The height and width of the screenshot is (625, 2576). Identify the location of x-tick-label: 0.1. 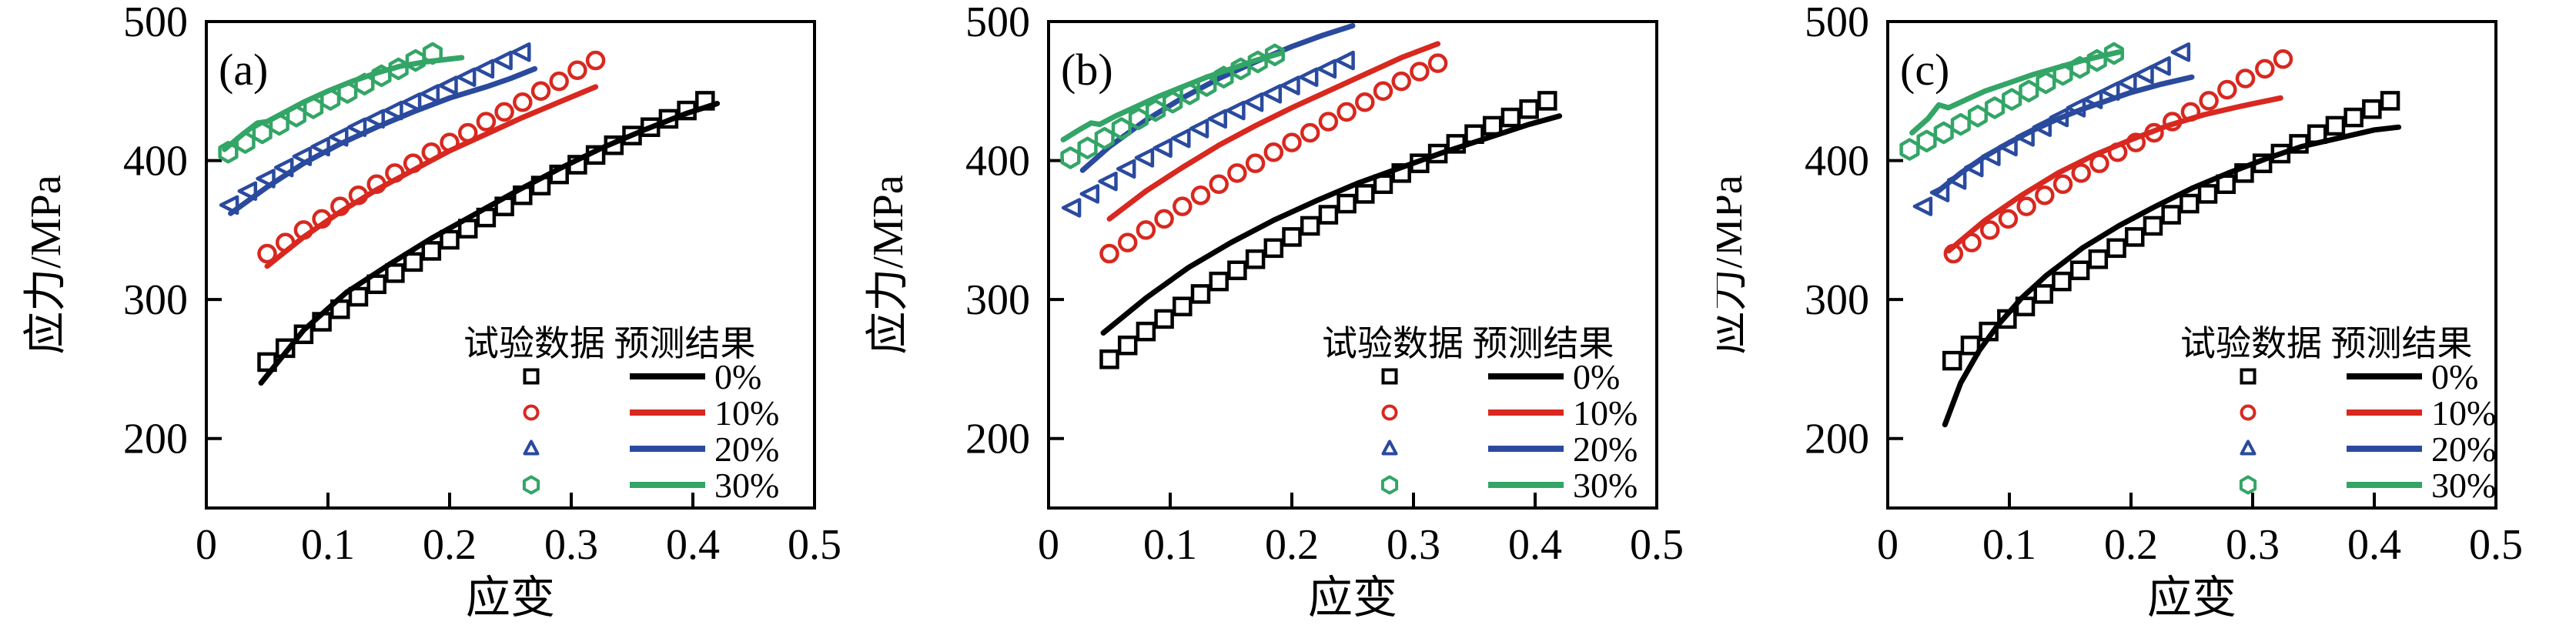
(2009, 545).